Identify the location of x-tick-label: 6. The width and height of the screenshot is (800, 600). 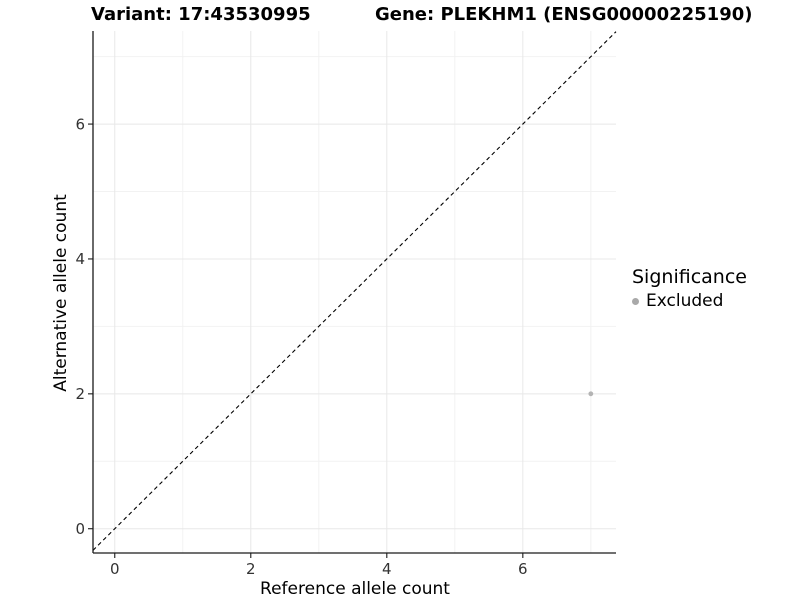
(523, 569).